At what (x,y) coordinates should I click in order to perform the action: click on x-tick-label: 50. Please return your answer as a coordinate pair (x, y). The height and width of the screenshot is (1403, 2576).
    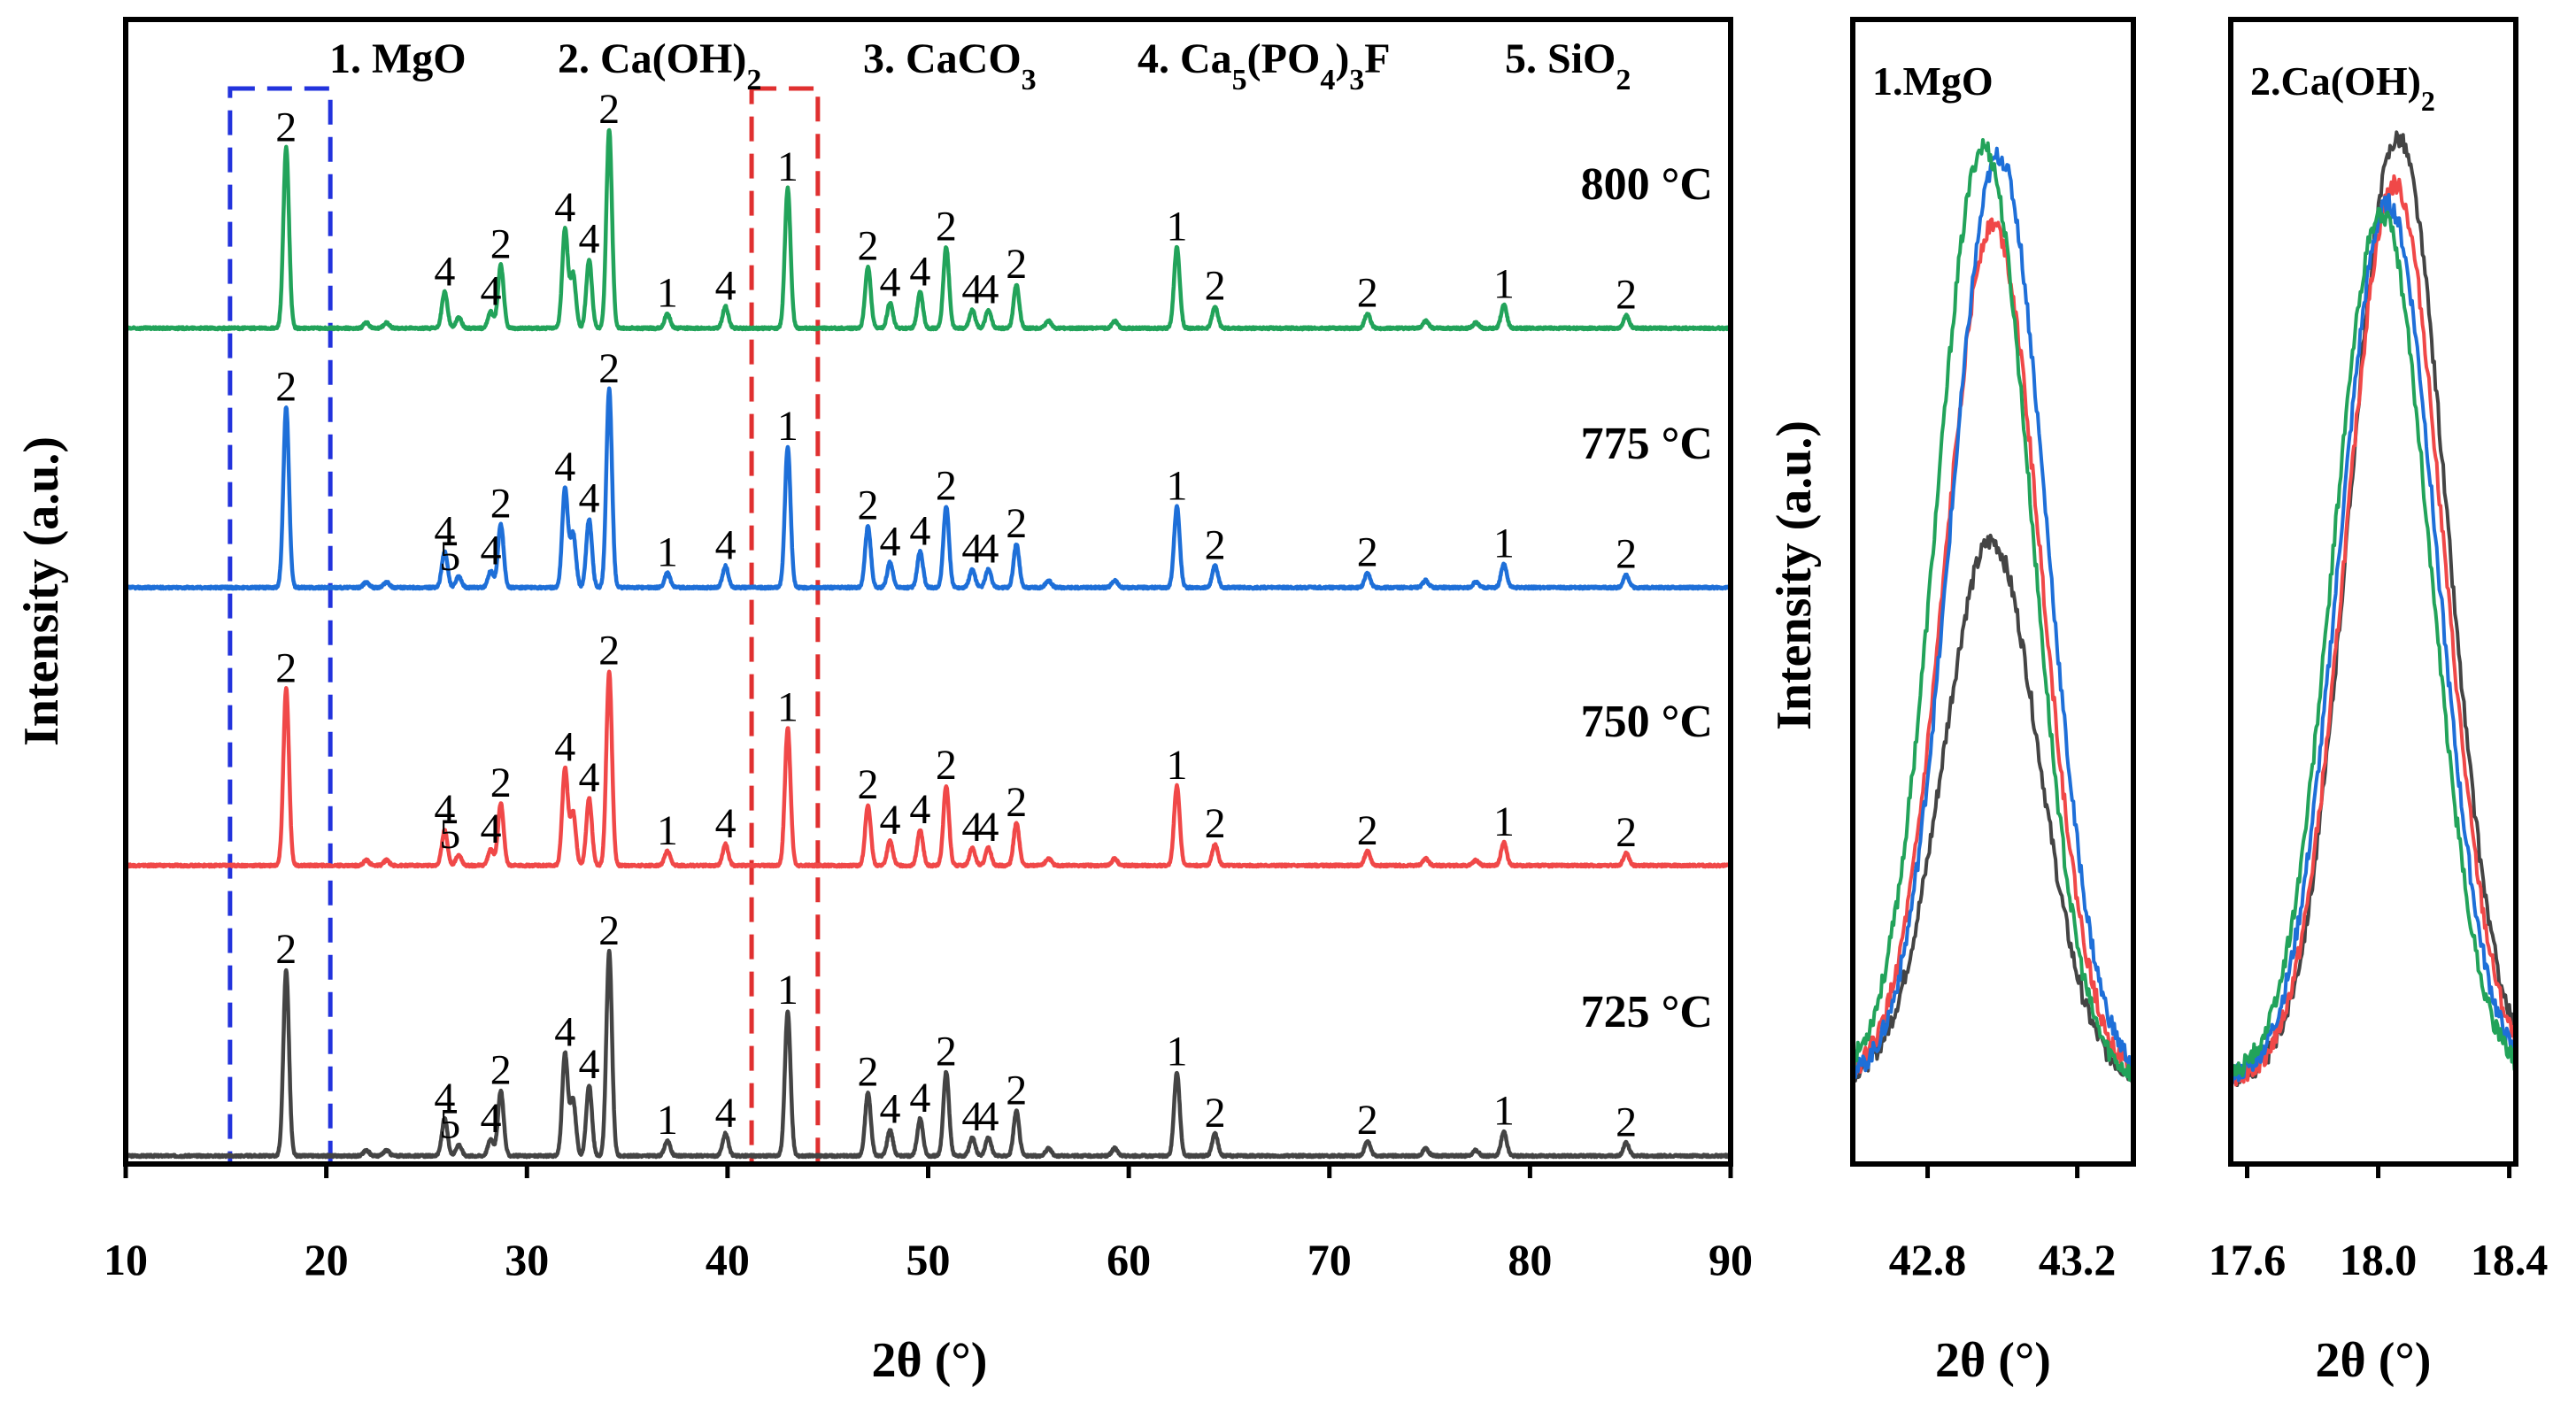
    Looking at the image, I should click on (928, 1259).